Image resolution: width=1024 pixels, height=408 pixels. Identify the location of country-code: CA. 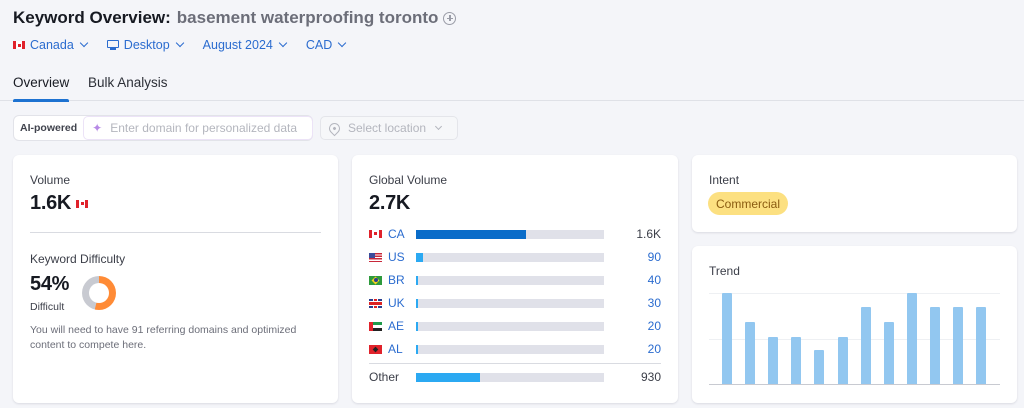
(396, 234).